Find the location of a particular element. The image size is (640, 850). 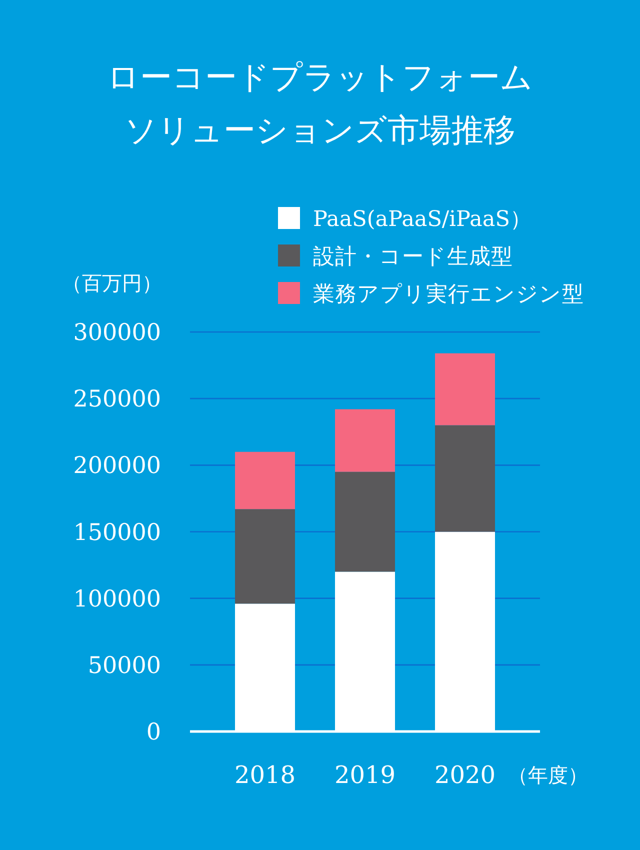

ytick: 50000 is located at coordinates (124, 665).